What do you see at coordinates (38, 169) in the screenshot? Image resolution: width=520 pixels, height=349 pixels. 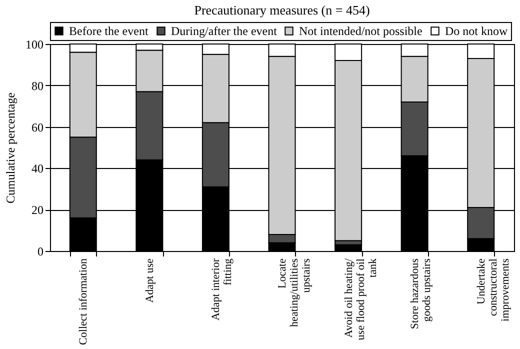 I see `y-tick-label: 40` at bounding box center [38, 169].